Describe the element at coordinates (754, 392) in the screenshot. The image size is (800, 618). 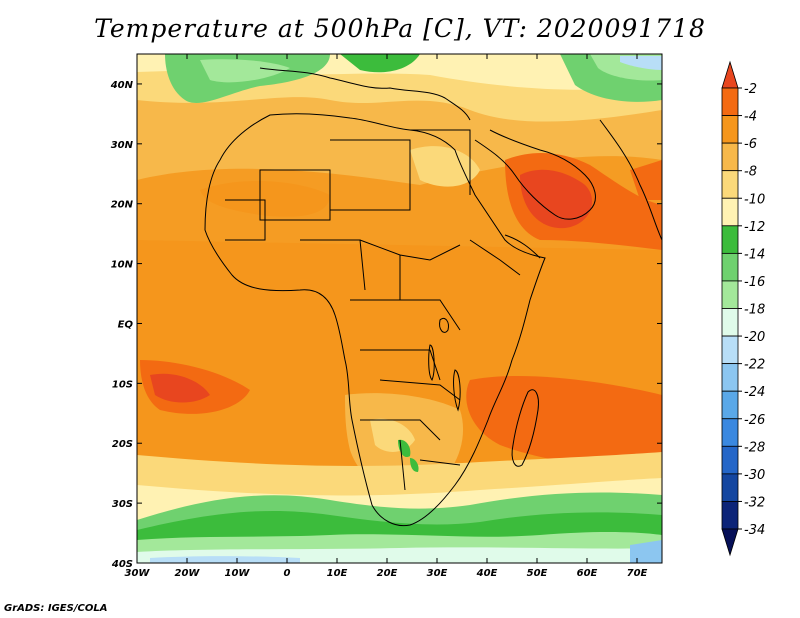
I see `colorbar-label: -24` at that location.